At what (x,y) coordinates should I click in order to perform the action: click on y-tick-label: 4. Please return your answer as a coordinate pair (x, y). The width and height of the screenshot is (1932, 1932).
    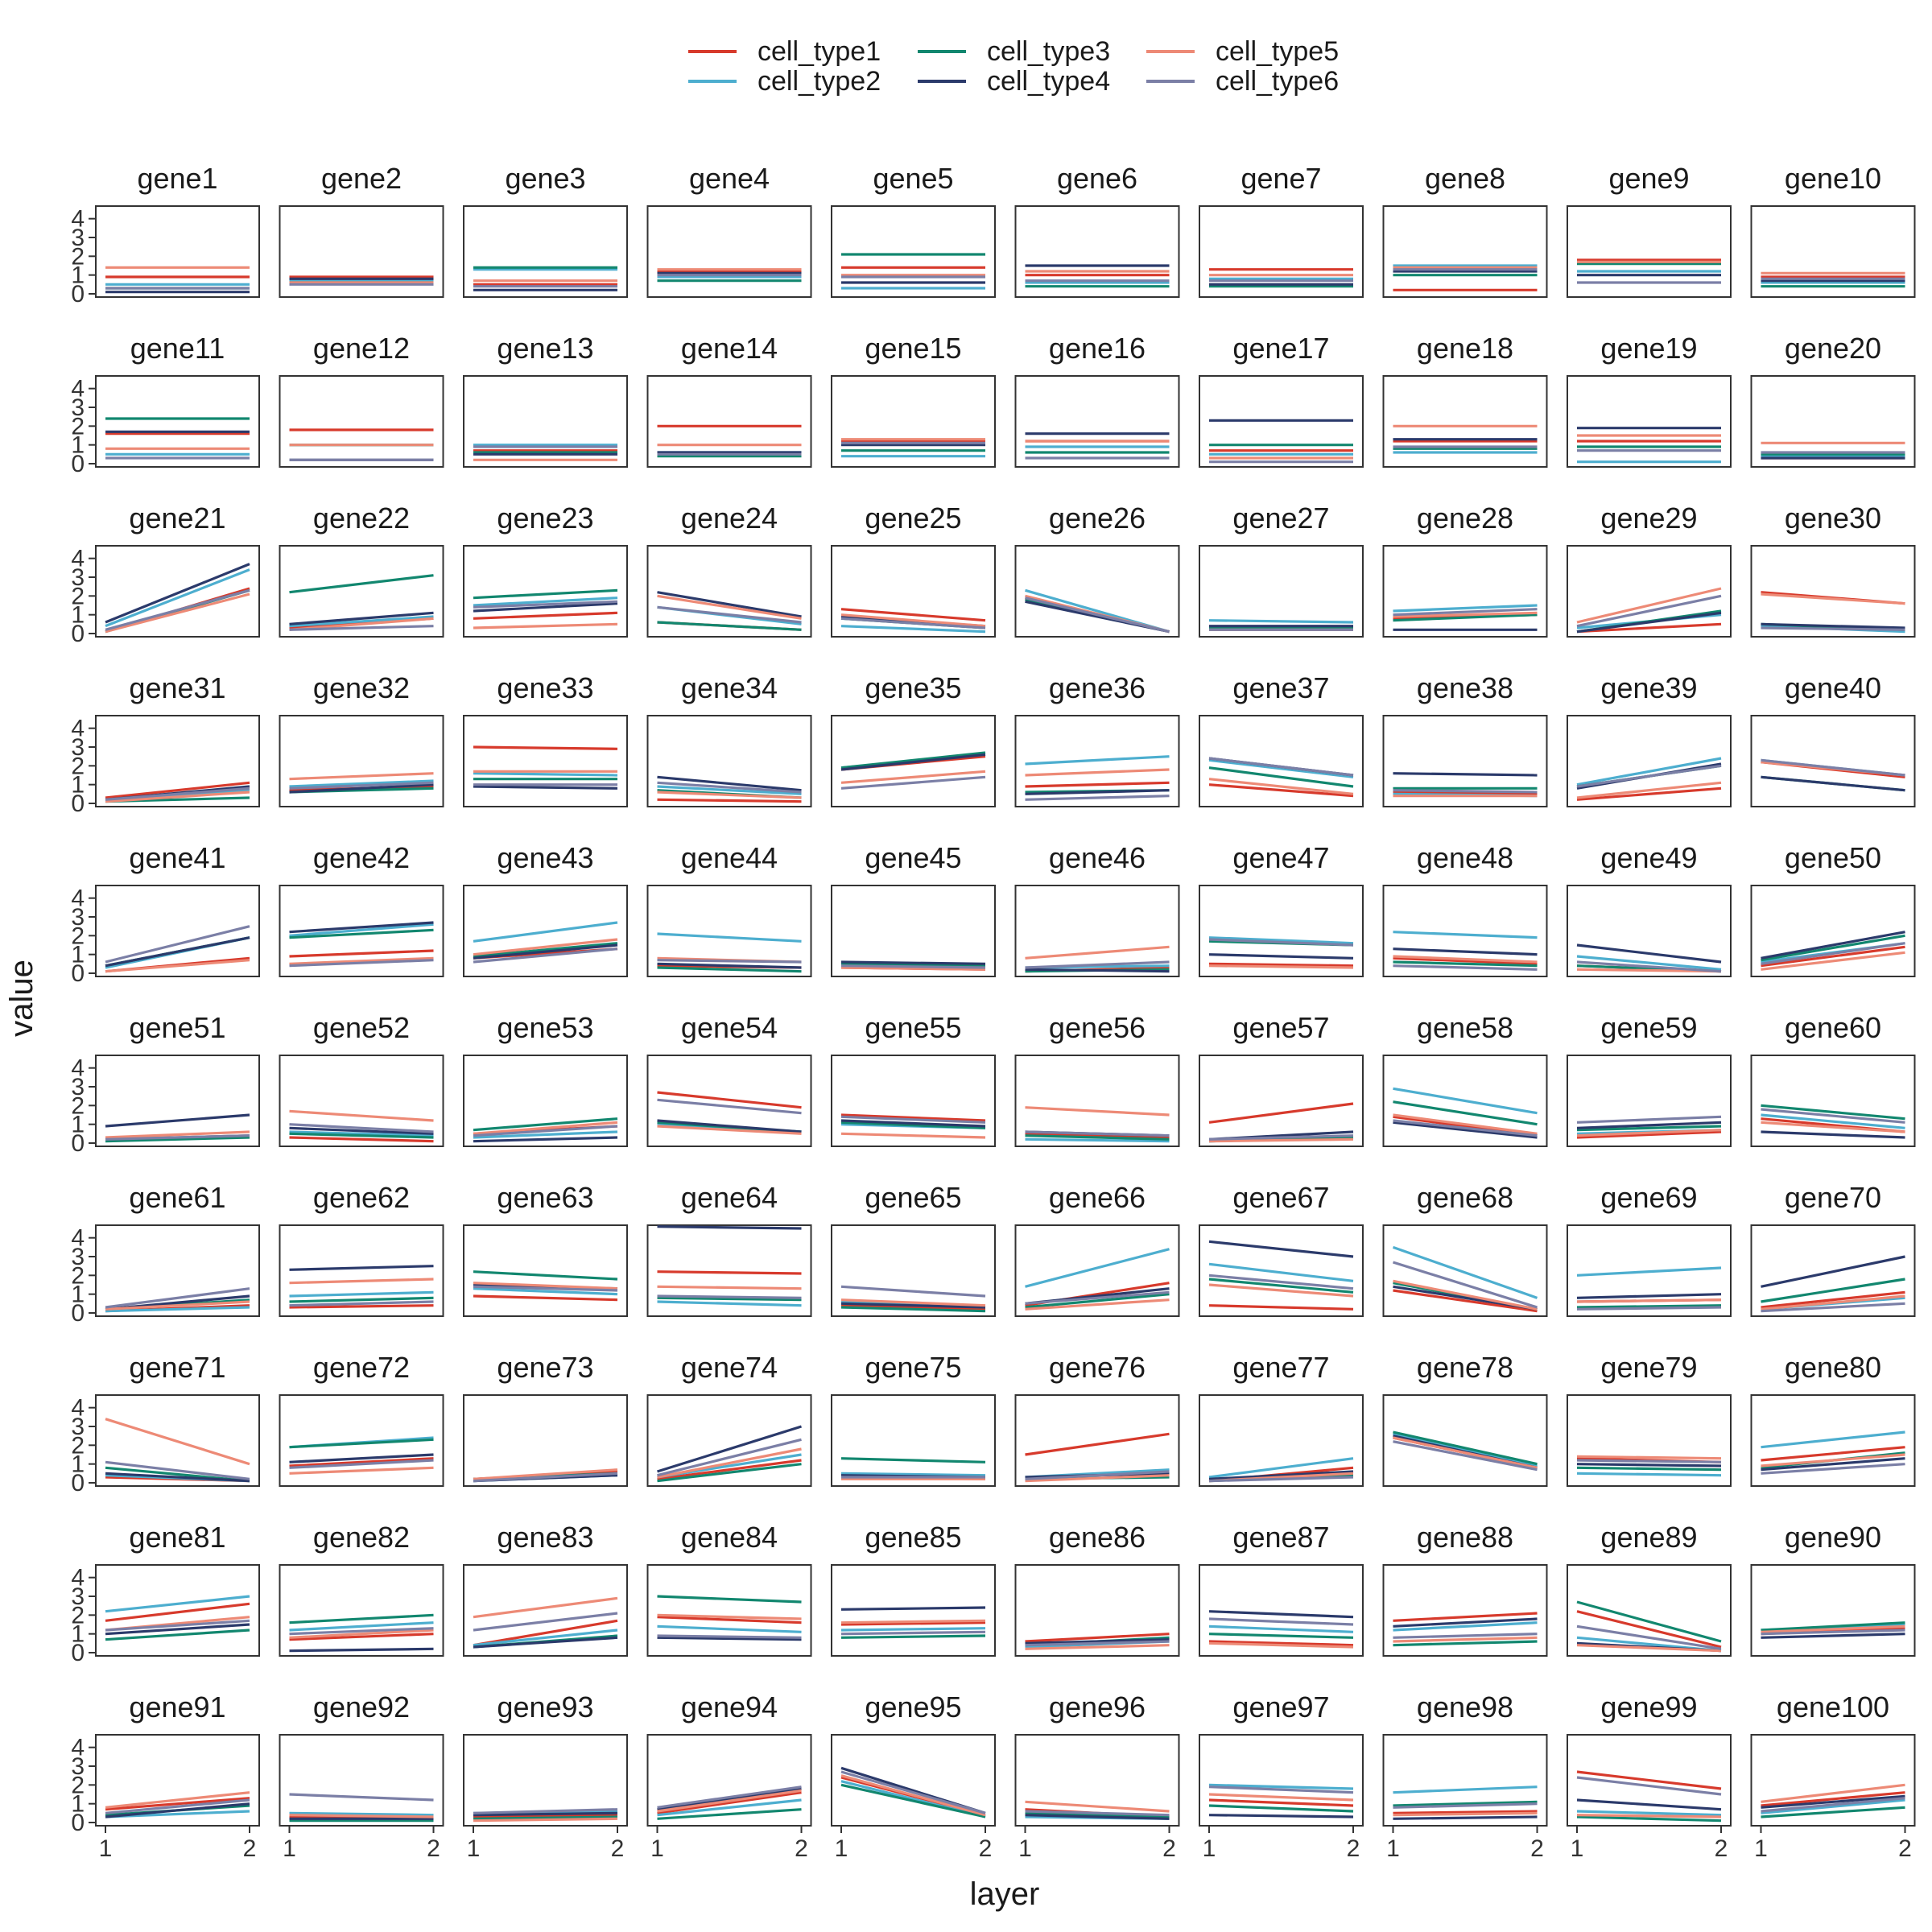
    Looking at the image, I should click on (78, 899).